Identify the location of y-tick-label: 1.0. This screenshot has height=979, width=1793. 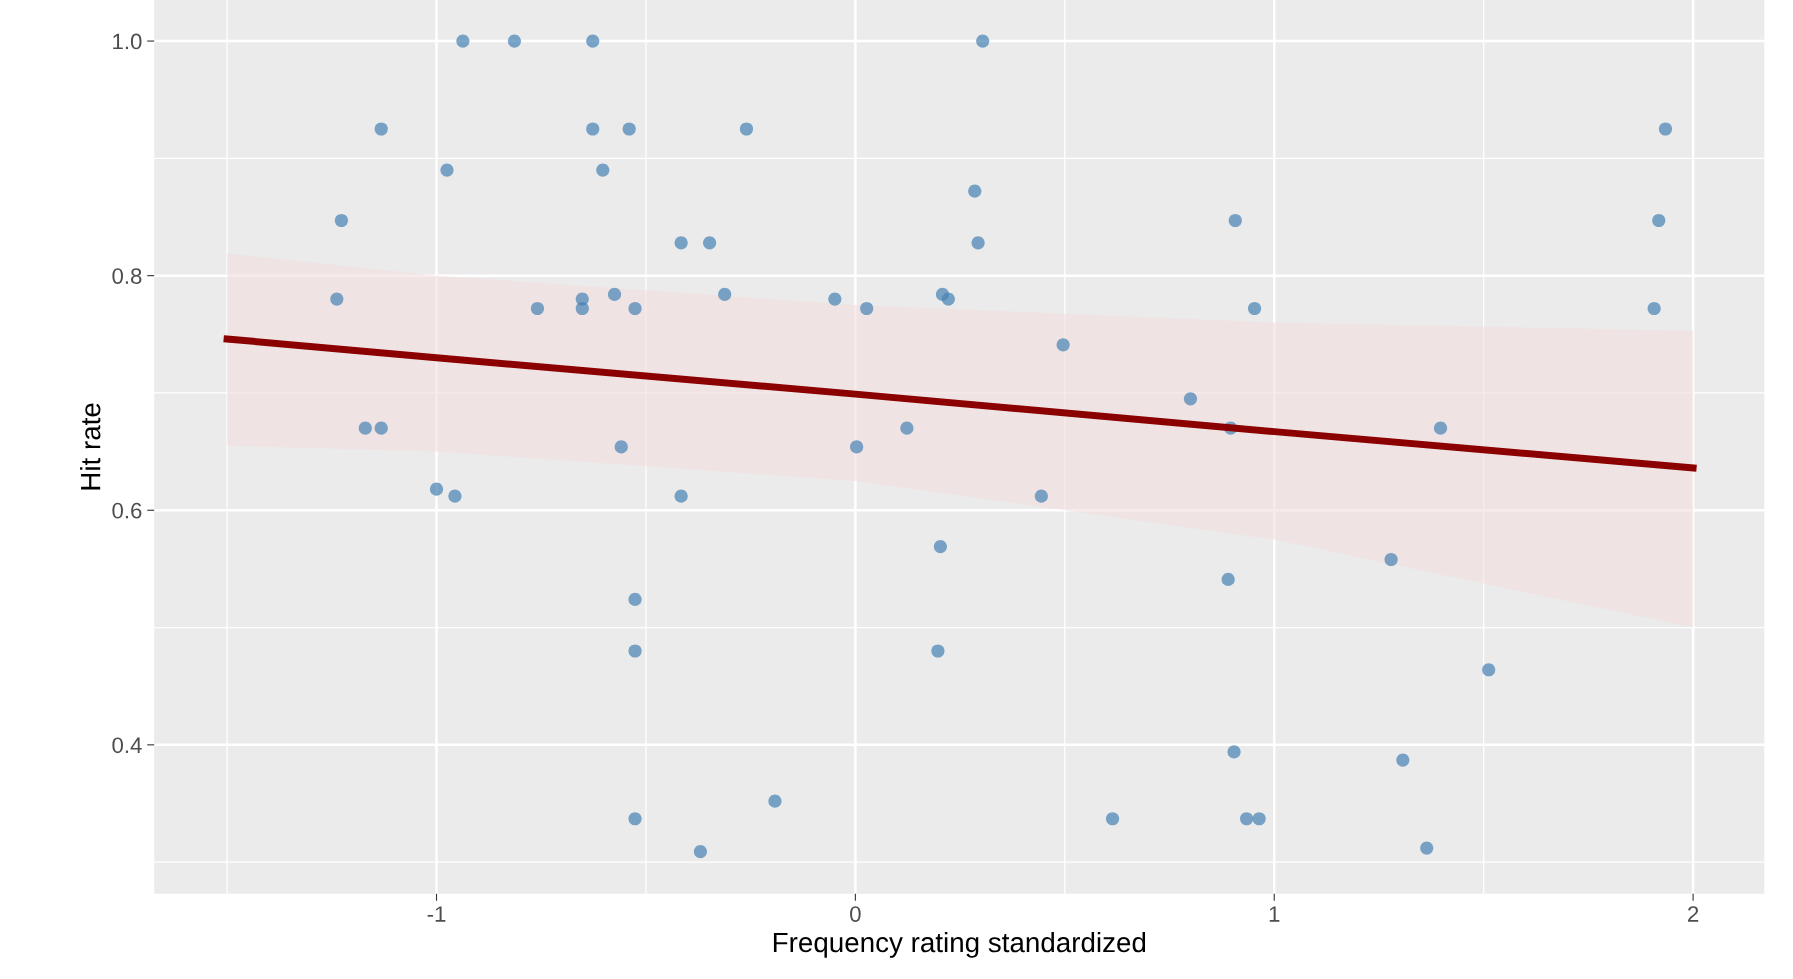
(127, 41).